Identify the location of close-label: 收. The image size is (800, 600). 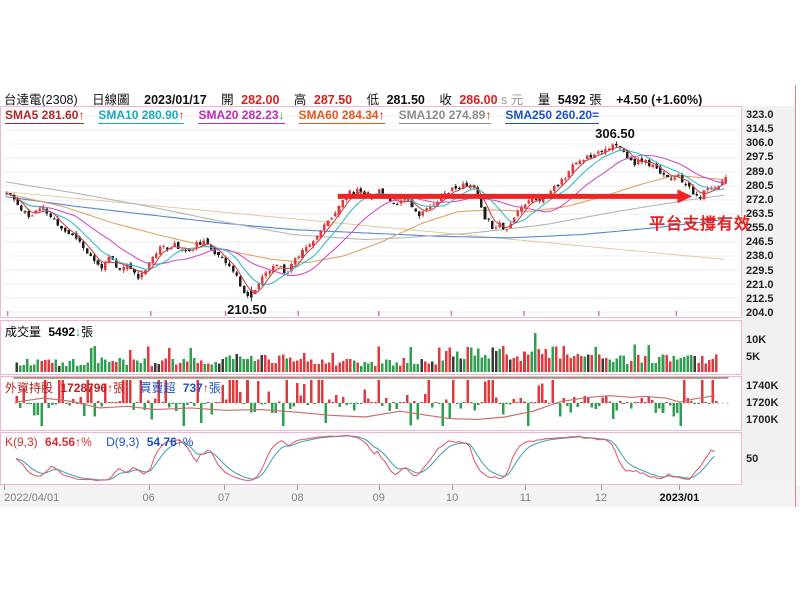
(445, 100).